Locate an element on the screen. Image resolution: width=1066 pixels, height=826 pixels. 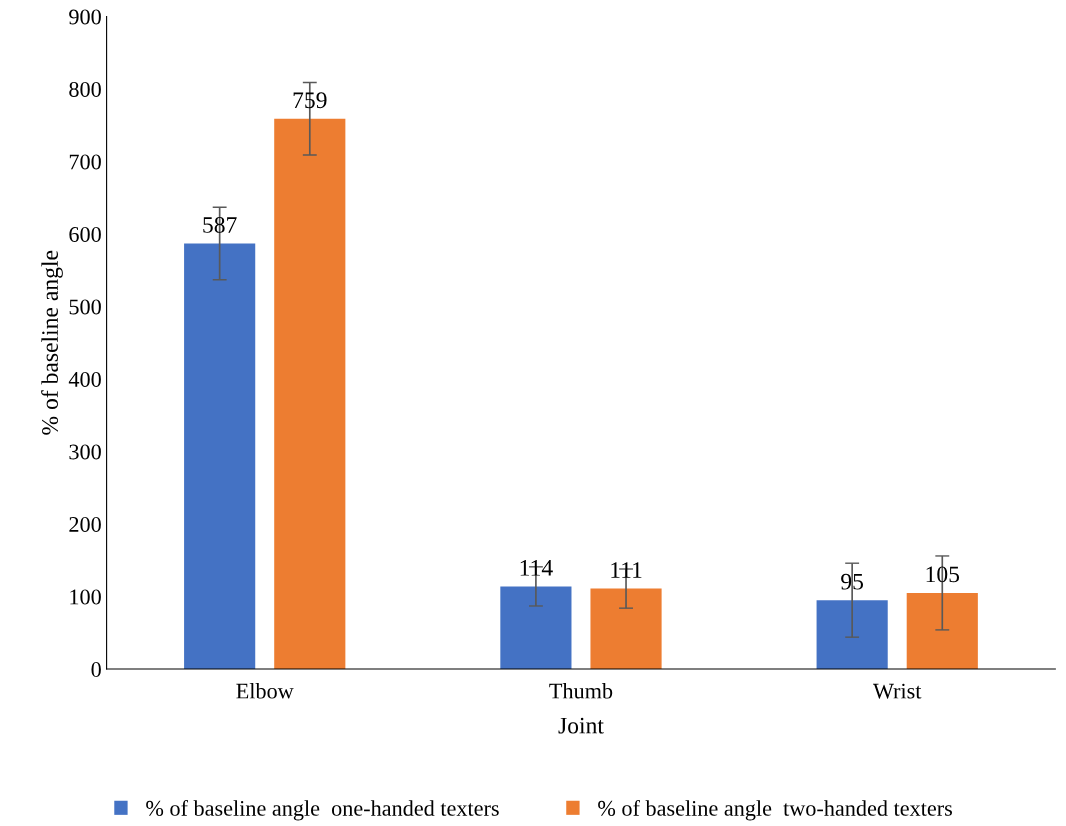
y-axis-title: % of baseline angle is located at coordinates (52, 342).